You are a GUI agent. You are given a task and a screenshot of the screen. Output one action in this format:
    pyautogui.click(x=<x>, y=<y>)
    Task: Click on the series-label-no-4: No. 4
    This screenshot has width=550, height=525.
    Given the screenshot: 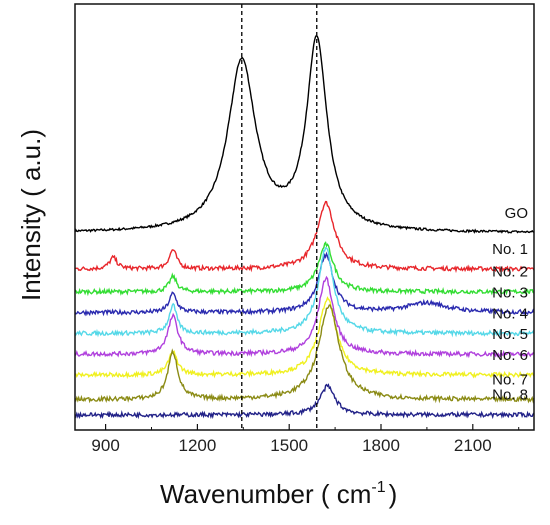 What is the action you would take?
    pyautogui.click(x=510, y=313)
    